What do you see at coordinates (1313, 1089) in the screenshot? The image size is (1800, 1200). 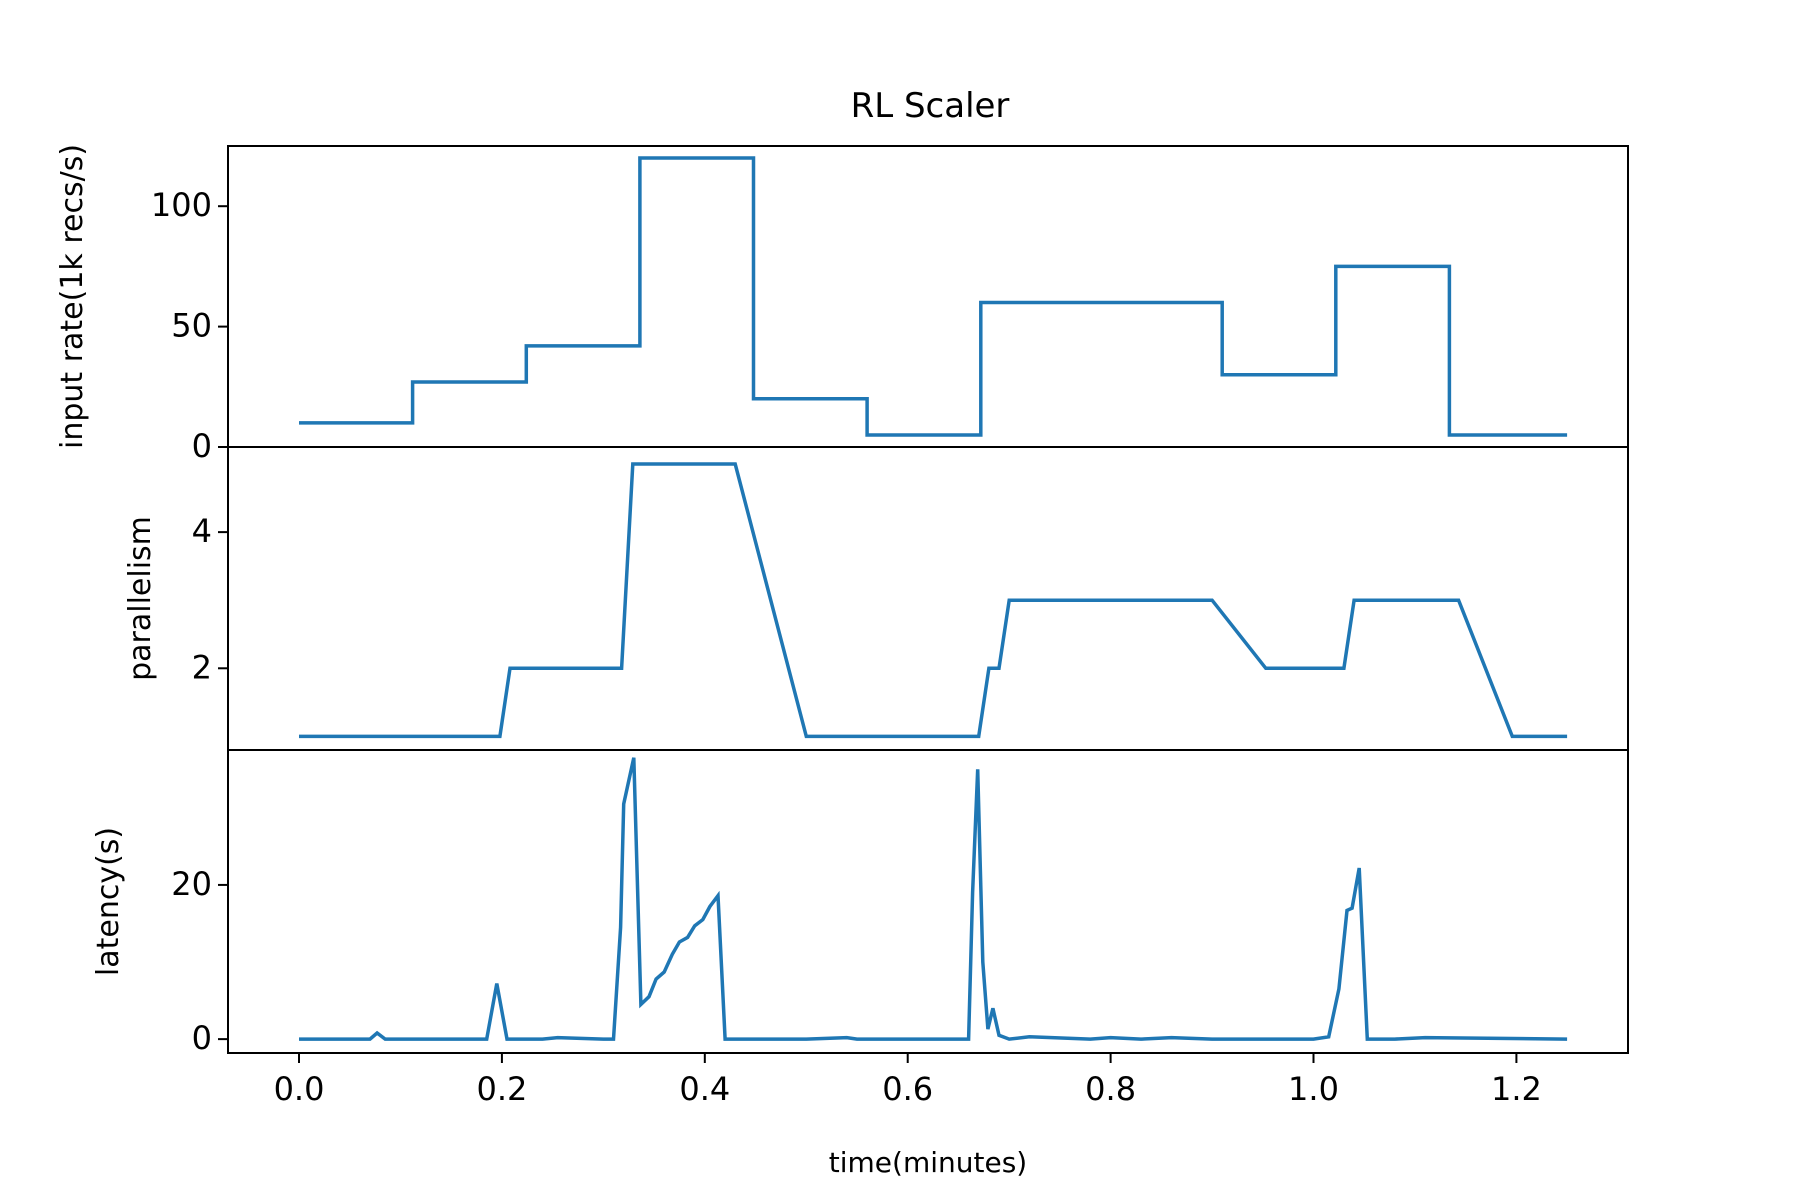 I see `x-tick-label: 1.0` at bounding box center [1313, 1089].